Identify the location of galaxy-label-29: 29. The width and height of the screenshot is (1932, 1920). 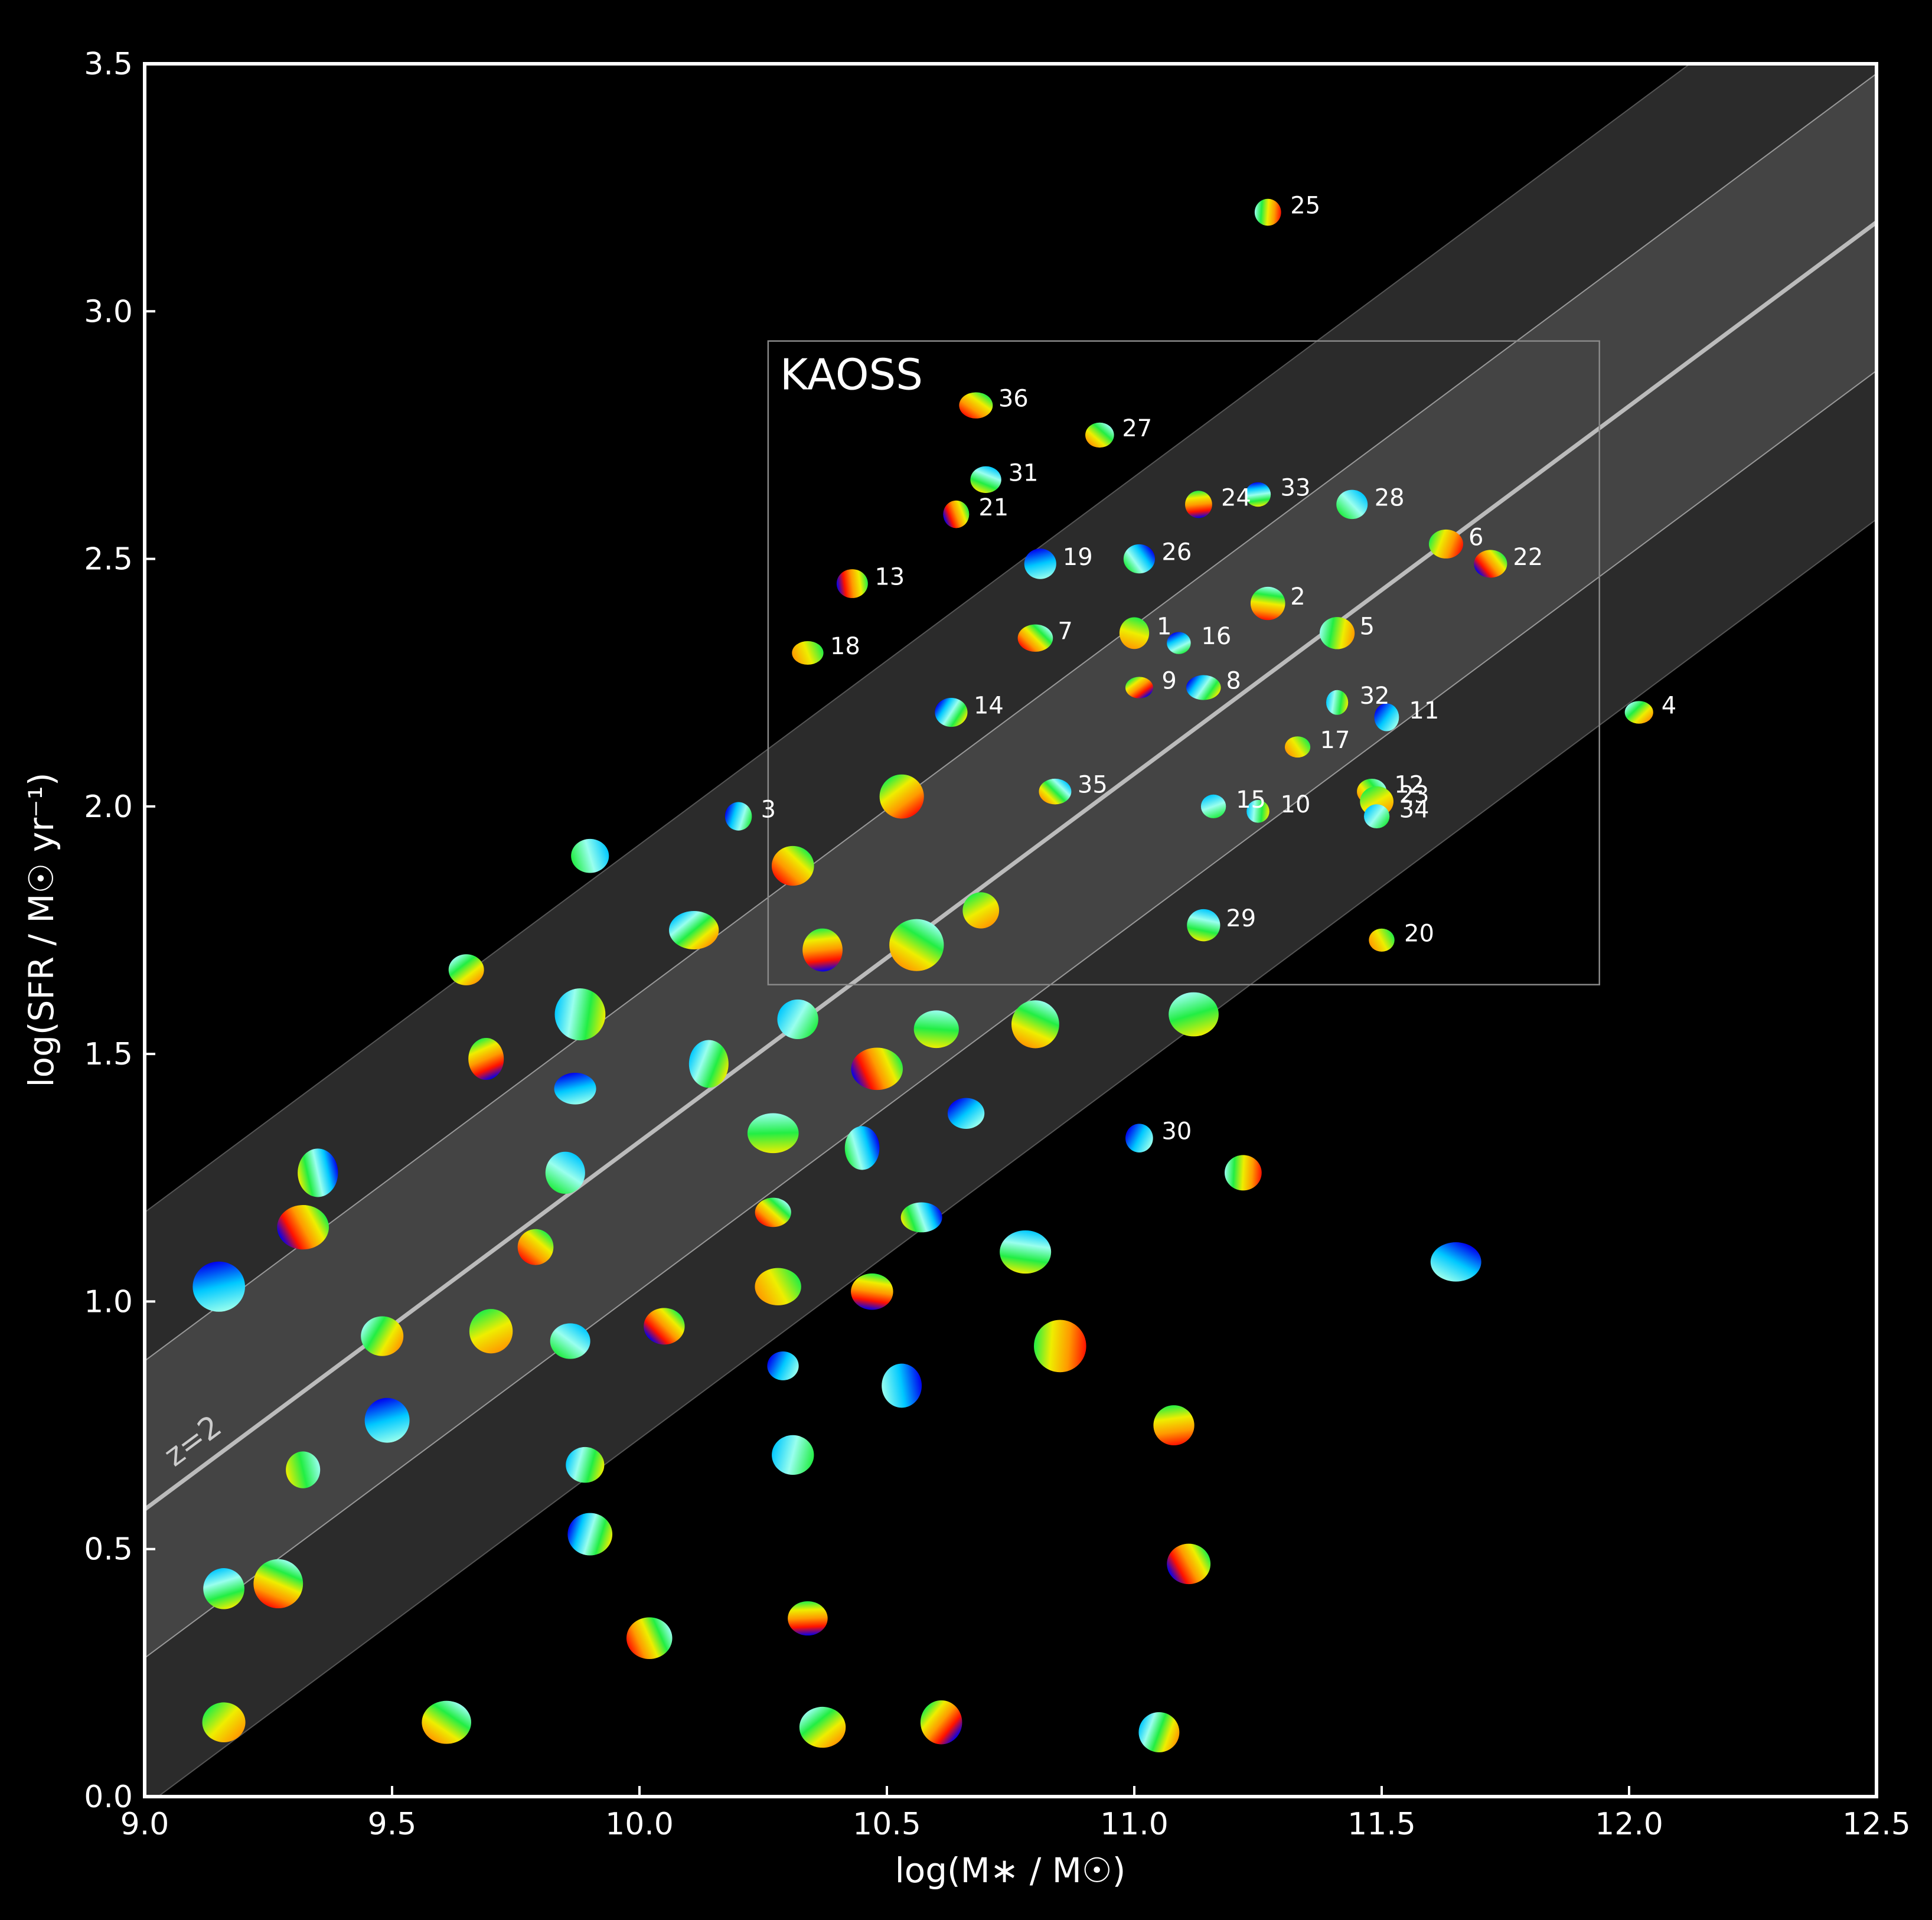
(1241, 919).